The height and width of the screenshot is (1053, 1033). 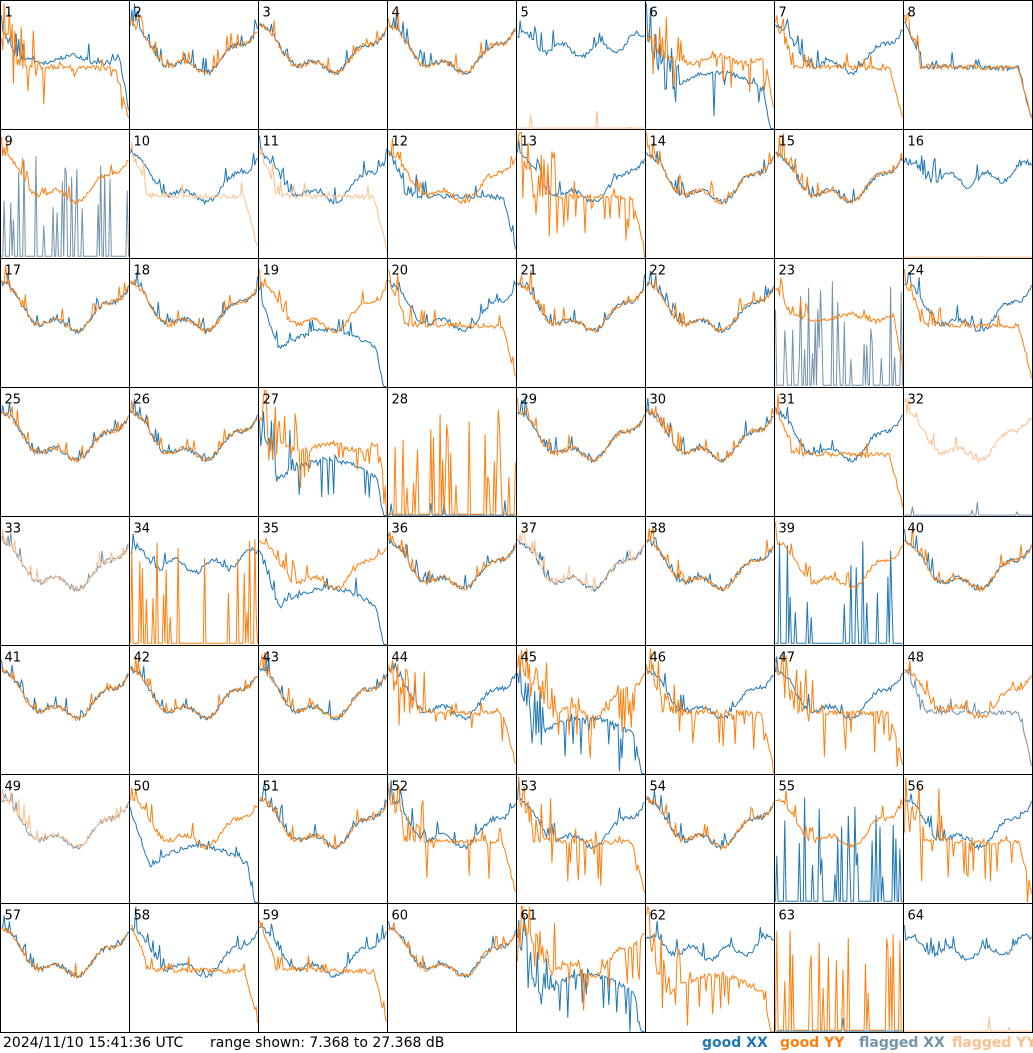 I want to click on panel-40: 40, so click(x=968, y=581).